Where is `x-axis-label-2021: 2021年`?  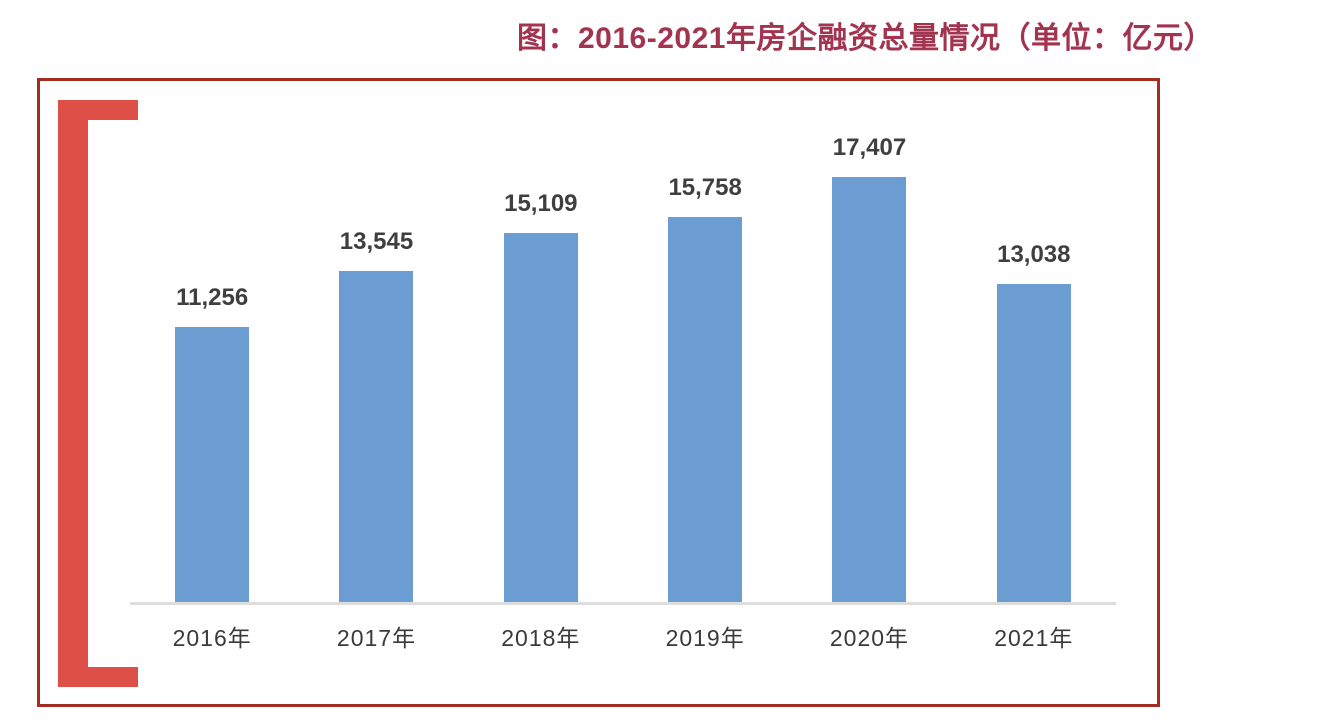 x-axis-label-2021: 2021年 is located at coordinates (1034, 638).